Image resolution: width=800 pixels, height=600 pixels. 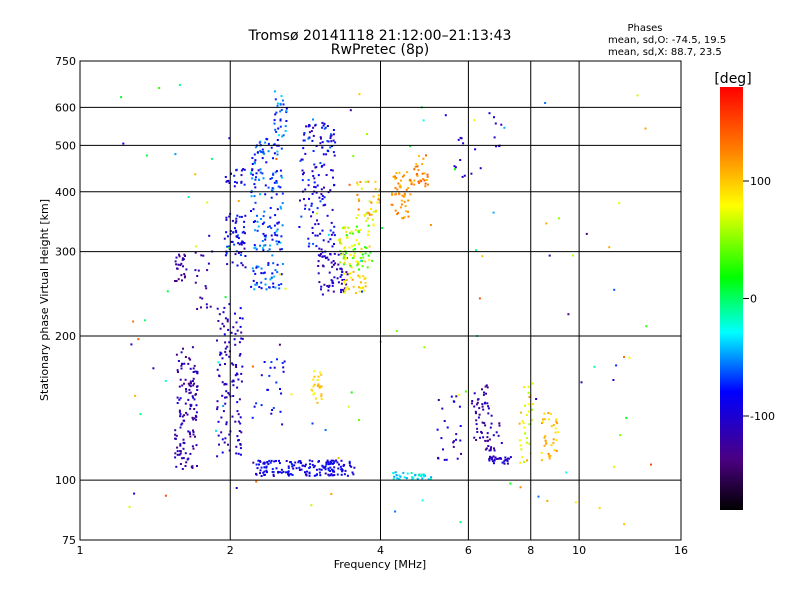 I want to click on y-tick-label: 600, so click(x=65, y=107).